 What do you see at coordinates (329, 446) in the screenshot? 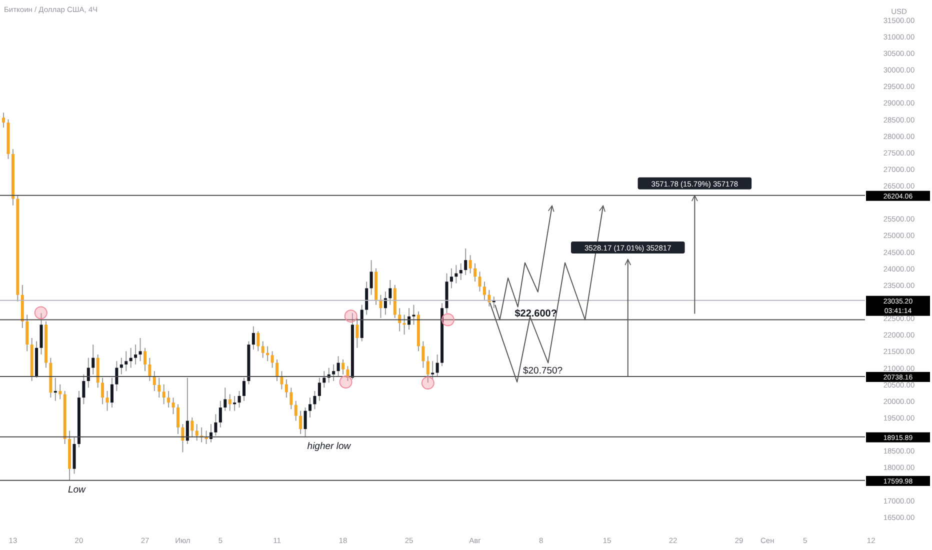
I see `annotation: higher low` at bounding box center [329, 446].